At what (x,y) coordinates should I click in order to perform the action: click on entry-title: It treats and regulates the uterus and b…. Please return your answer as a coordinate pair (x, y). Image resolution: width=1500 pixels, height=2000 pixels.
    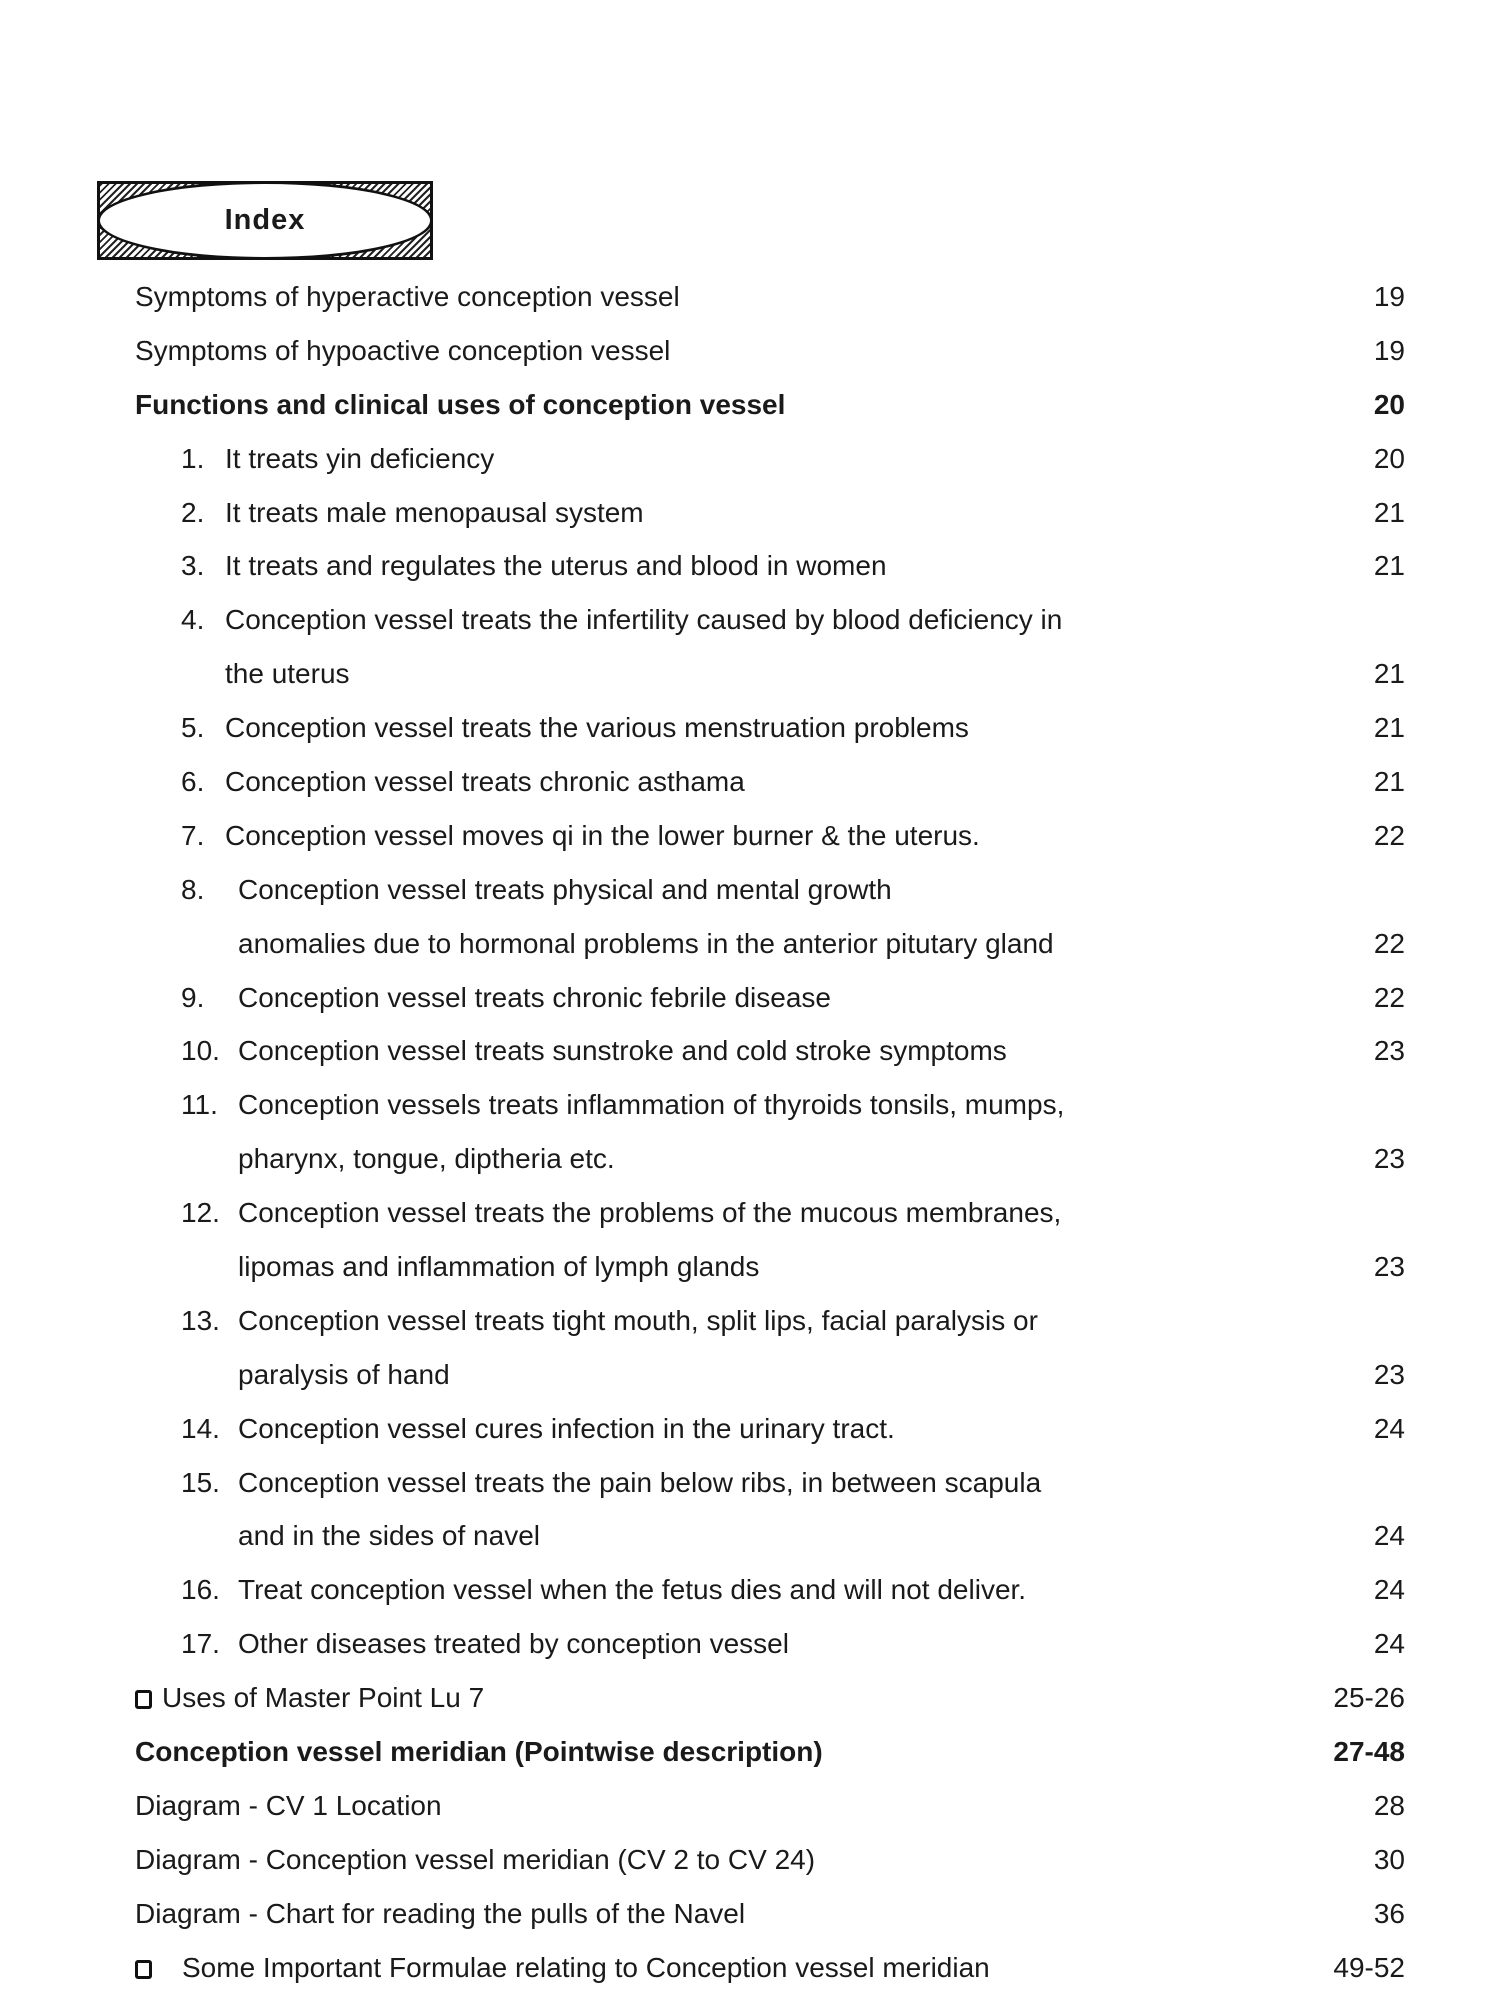
    Looking at the image, I should click on (556, 566).